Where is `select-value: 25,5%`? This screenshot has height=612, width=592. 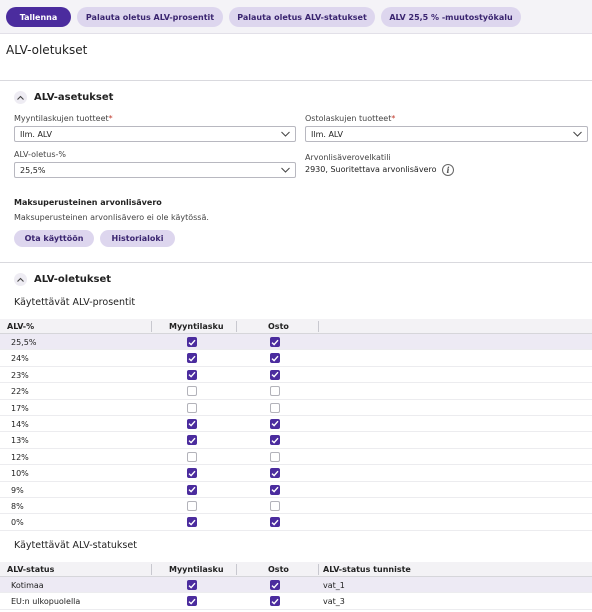 select-value: 25,5% is located at coordinates (33, 170).